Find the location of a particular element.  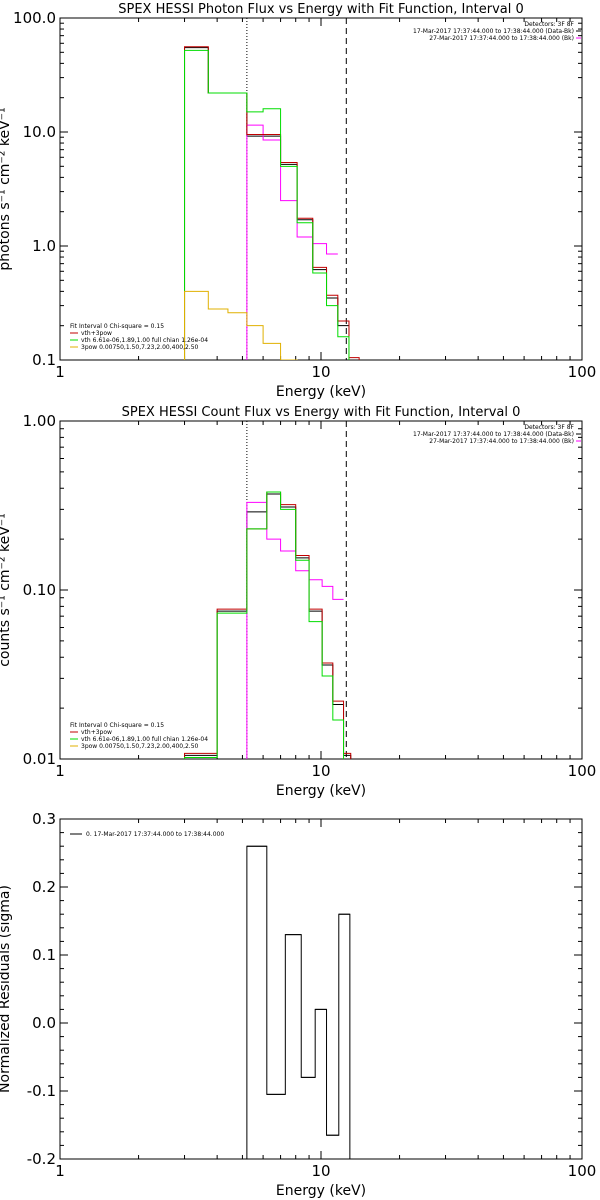

y-axis-label: Normalized Residuals (sigma) is located at coordinates (6, 989).